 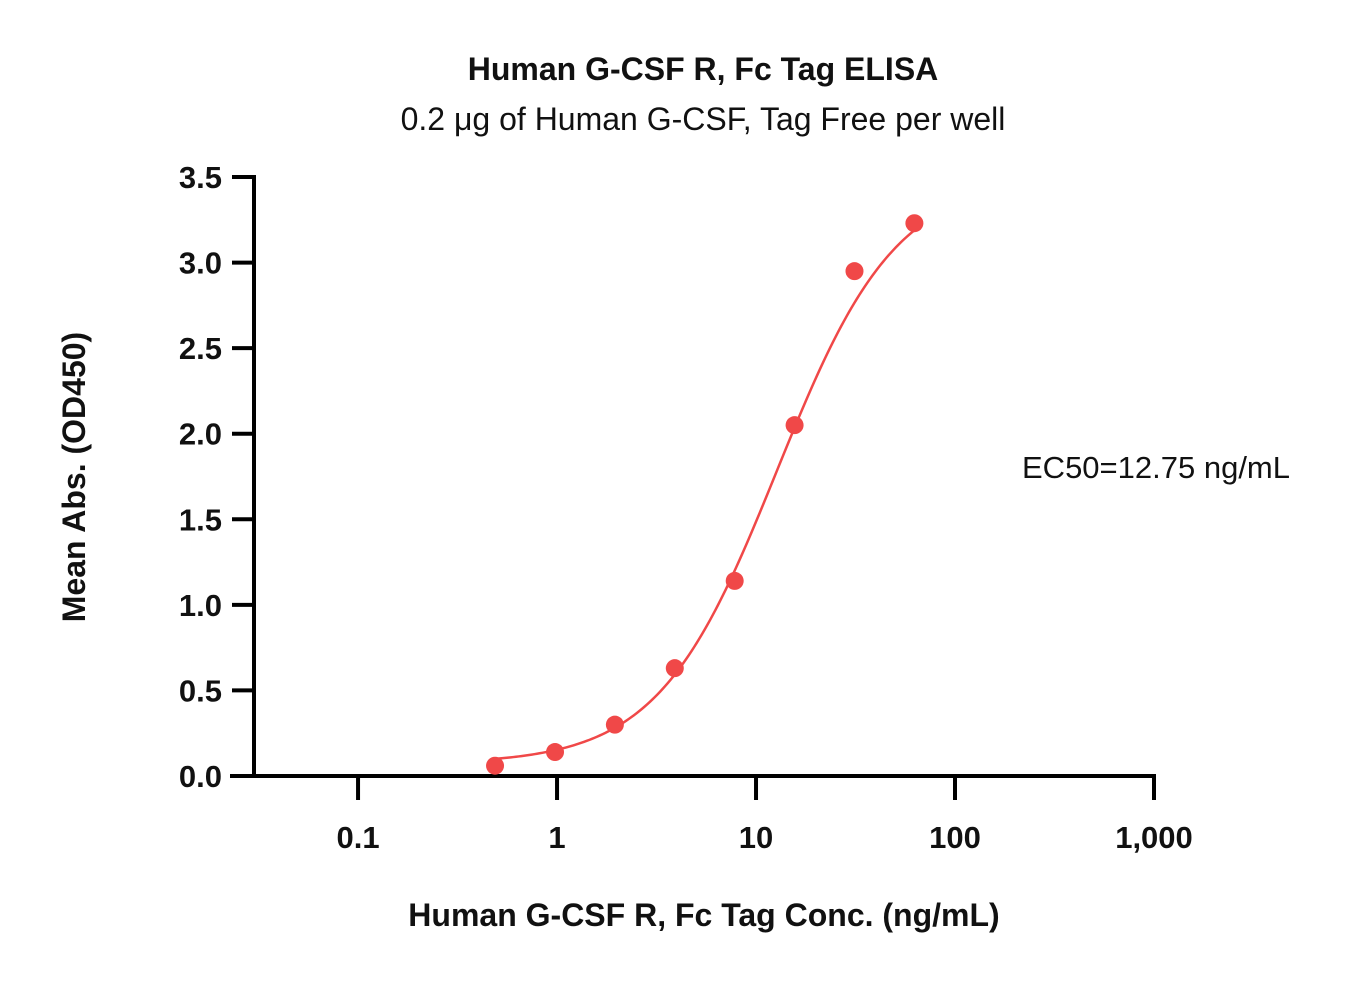 What do you see at coordinates (756, 837) in the screenshot?
I see `x-tick-label: 10` at bounding box center [756, 837].